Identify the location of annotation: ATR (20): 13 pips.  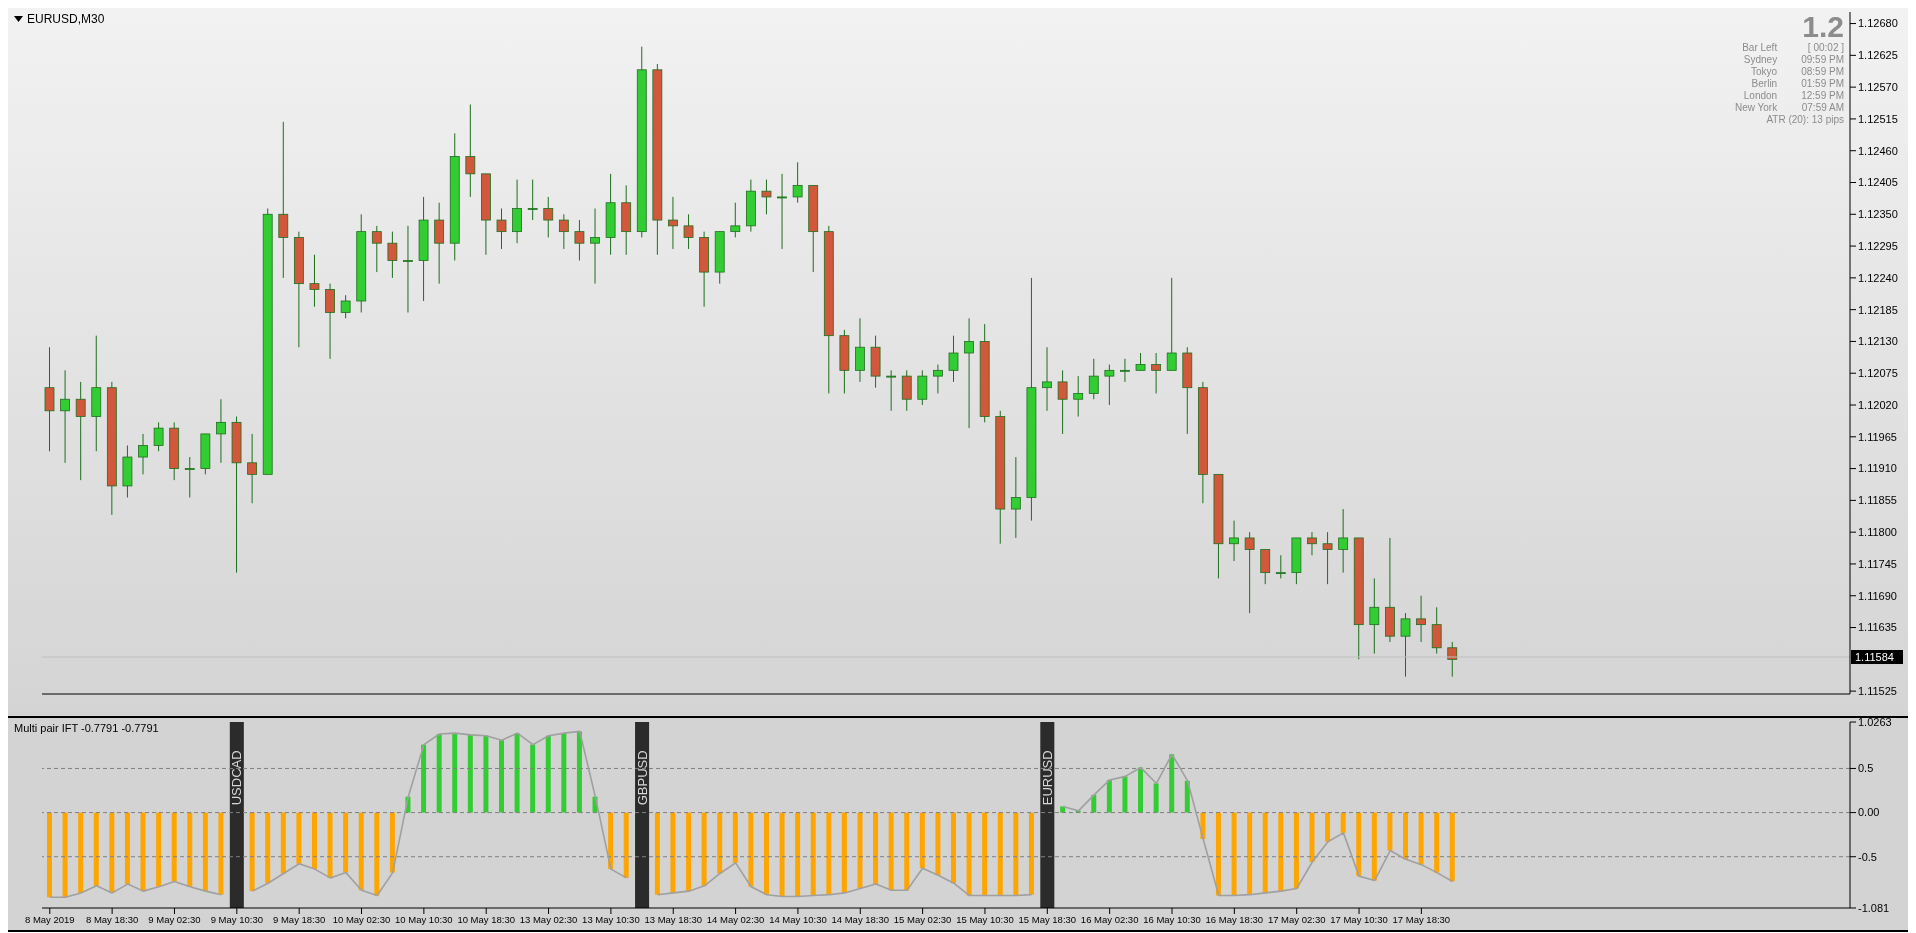
(1804, 119).